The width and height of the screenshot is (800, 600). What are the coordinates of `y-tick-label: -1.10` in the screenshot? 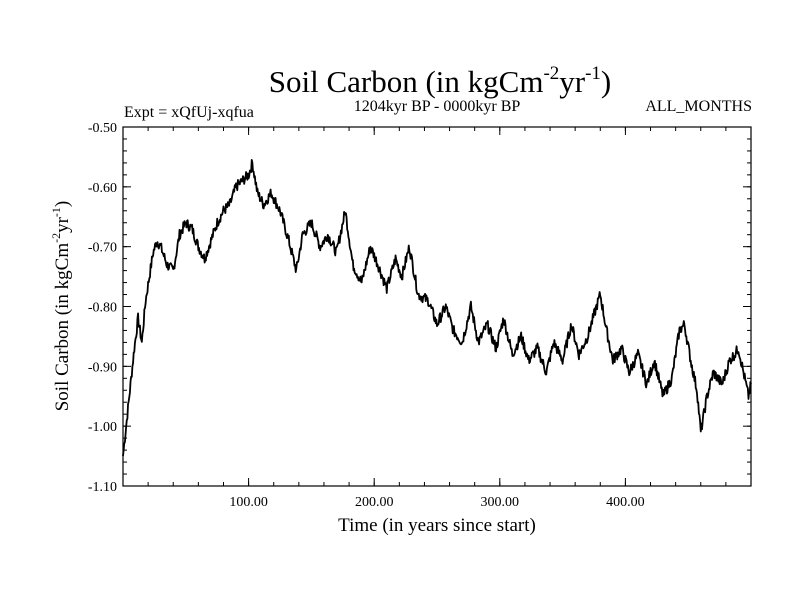 It's located at (102, 487).